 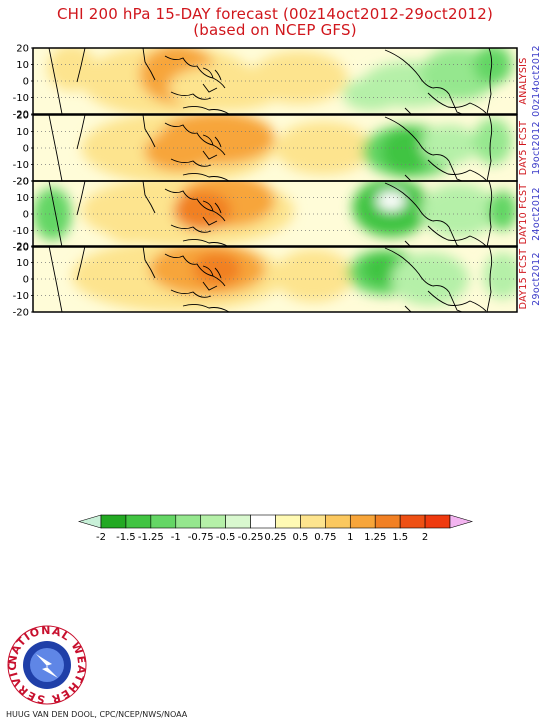 I want to click on colorbar-tick-label: -2, so click(x=101, y=537).